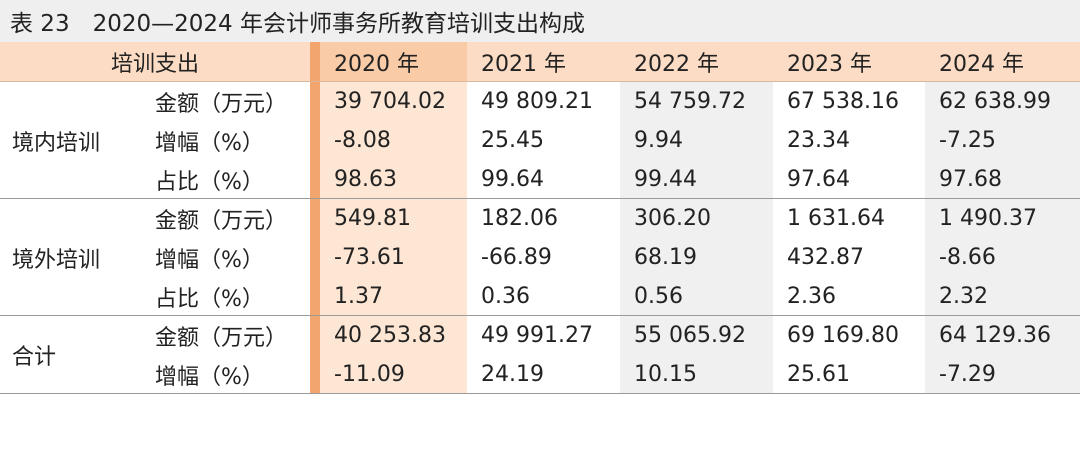 The height and width of the screenshot is (453, 1080). What do you see at coordinates (967, 374) in the screenshot?
I see `cell: -7.29` at bounding box center [967, 374].